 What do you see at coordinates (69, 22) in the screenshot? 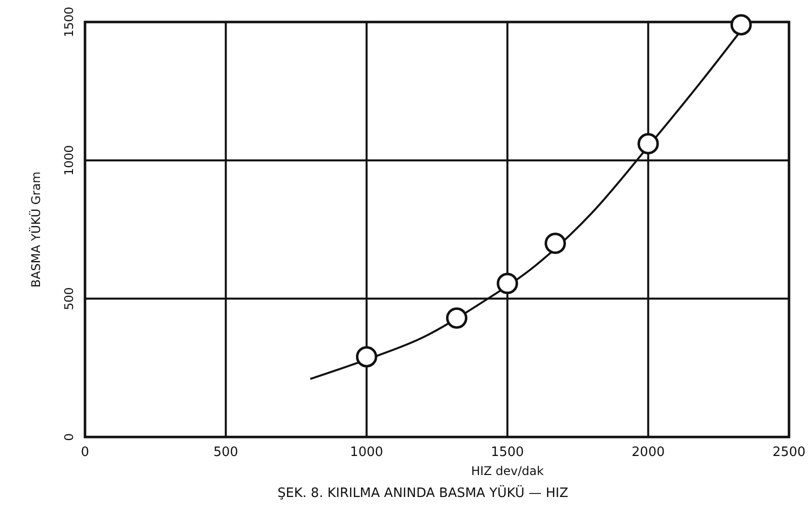
I see `y-tick-label: 1500` at bounding box center [69, 22].